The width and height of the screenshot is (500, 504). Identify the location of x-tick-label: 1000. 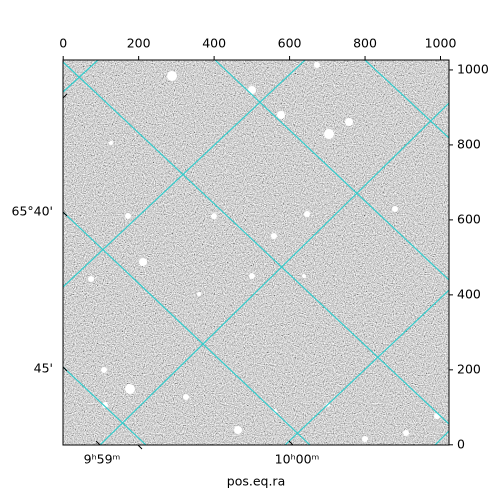
(441, 43).